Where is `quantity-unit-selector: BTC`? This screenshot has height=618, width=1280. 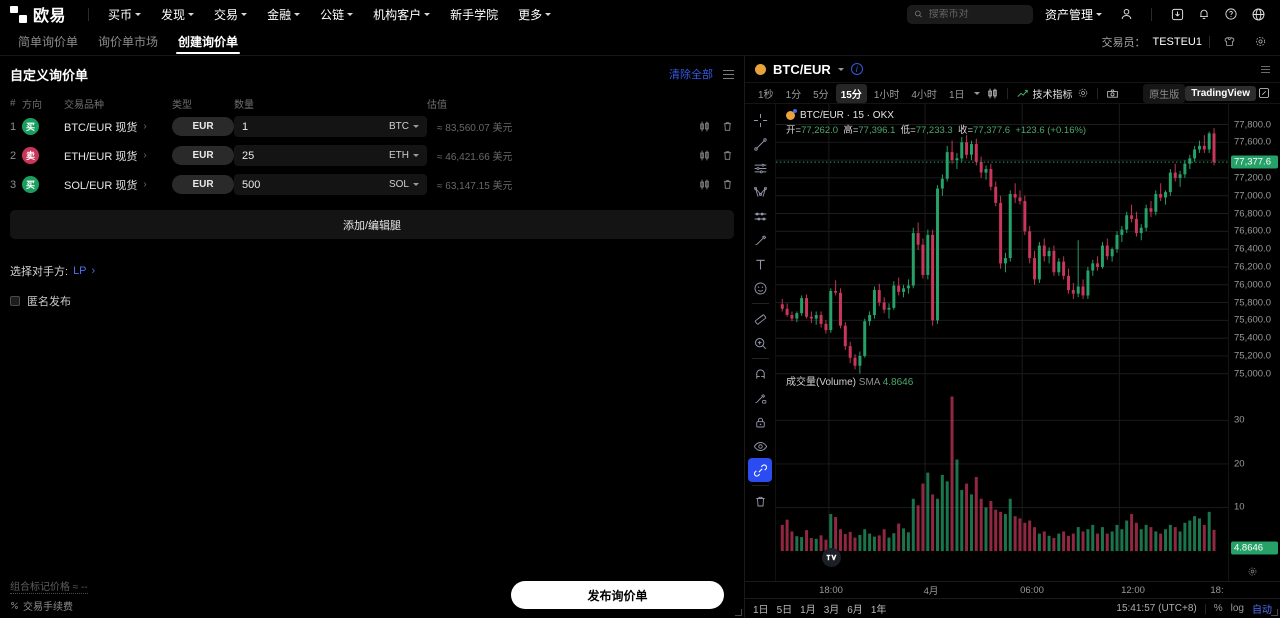
quantity-unit-selector: BTC is located at coordinates (404, 126).